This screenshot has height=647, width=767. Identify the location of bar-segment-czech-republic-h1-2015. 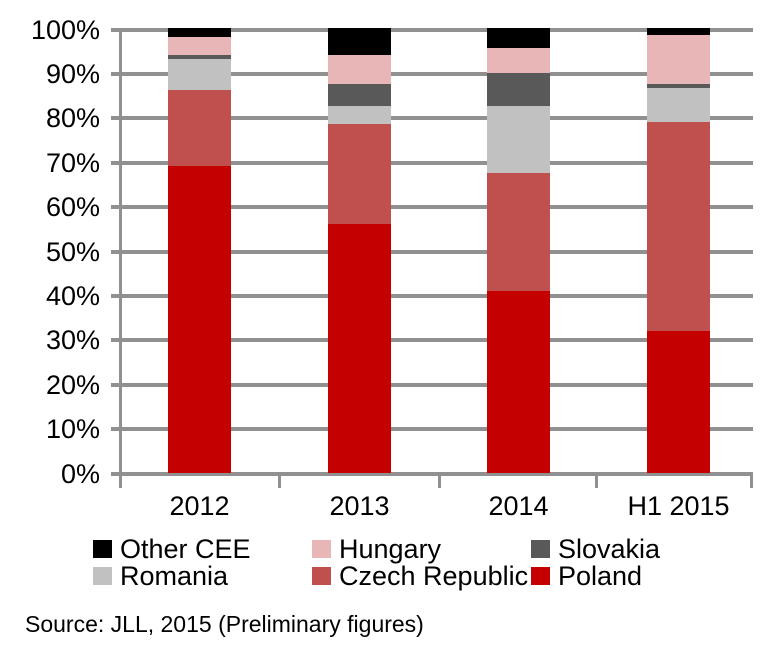
(678, 226).